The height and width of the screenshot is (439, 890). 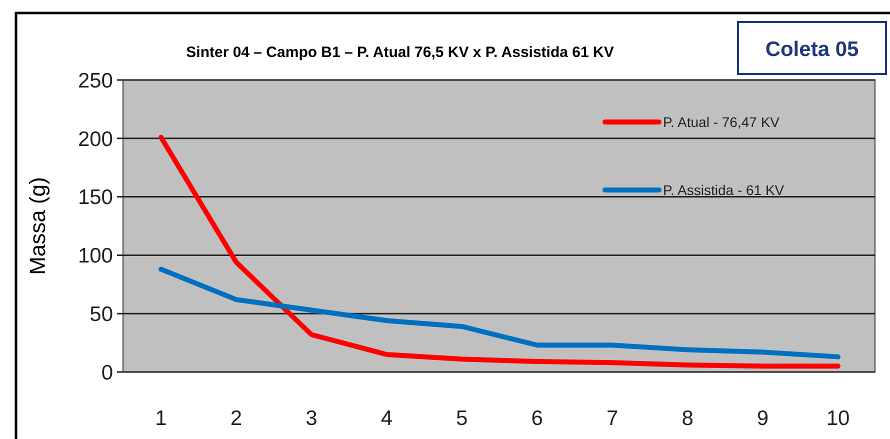 I want to click on x-tick-label: 2, so click(x=236, y=418).